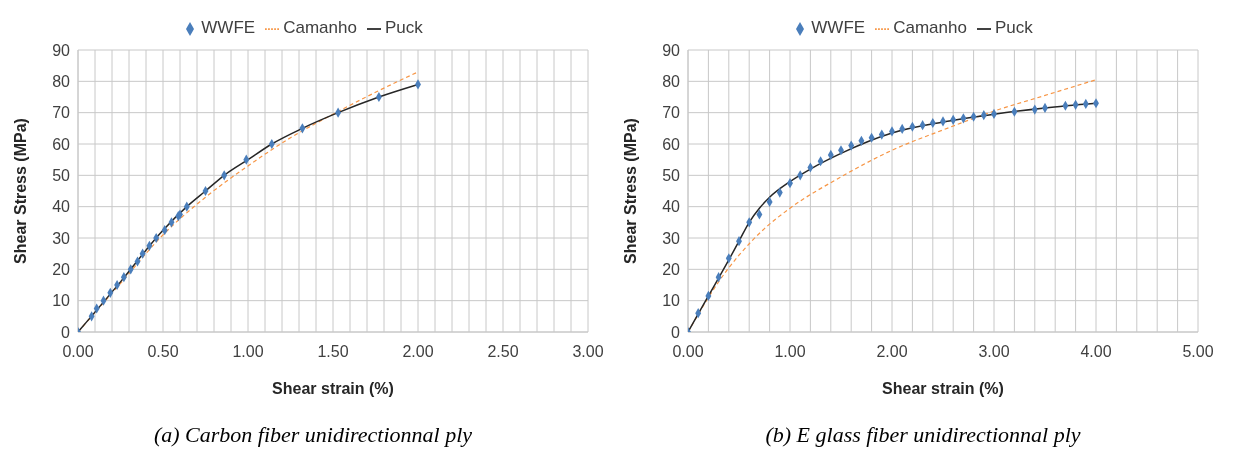 The width and height of the screenshot is (1236, 461). I want to click on text: (a) Carbon fiber unidirectionnal ply, so click(313, 435).